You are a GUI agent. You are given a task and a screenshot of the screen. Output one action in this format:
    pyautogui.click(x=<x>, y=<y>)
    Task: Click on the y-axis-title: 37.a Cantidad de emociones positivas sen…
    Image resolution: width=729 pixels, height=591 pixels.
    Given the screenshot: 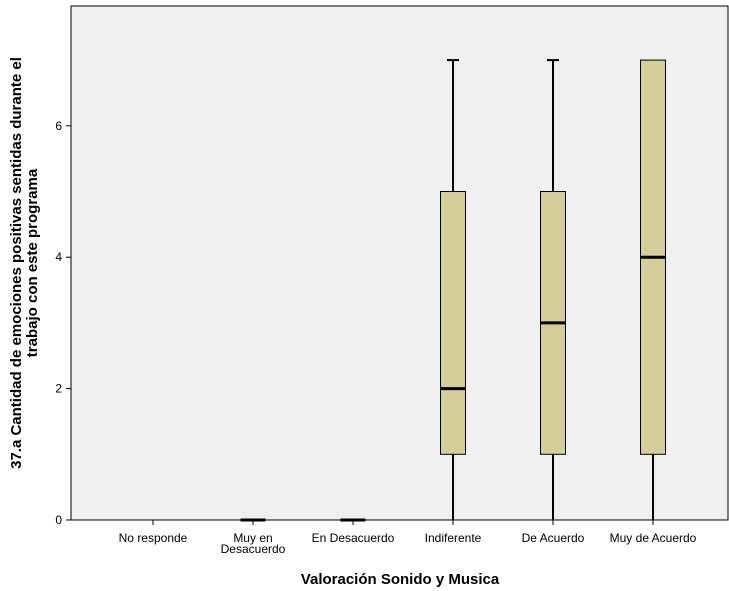 What is the action you would take?
    pyautogui.click(x=24, y=263)
    